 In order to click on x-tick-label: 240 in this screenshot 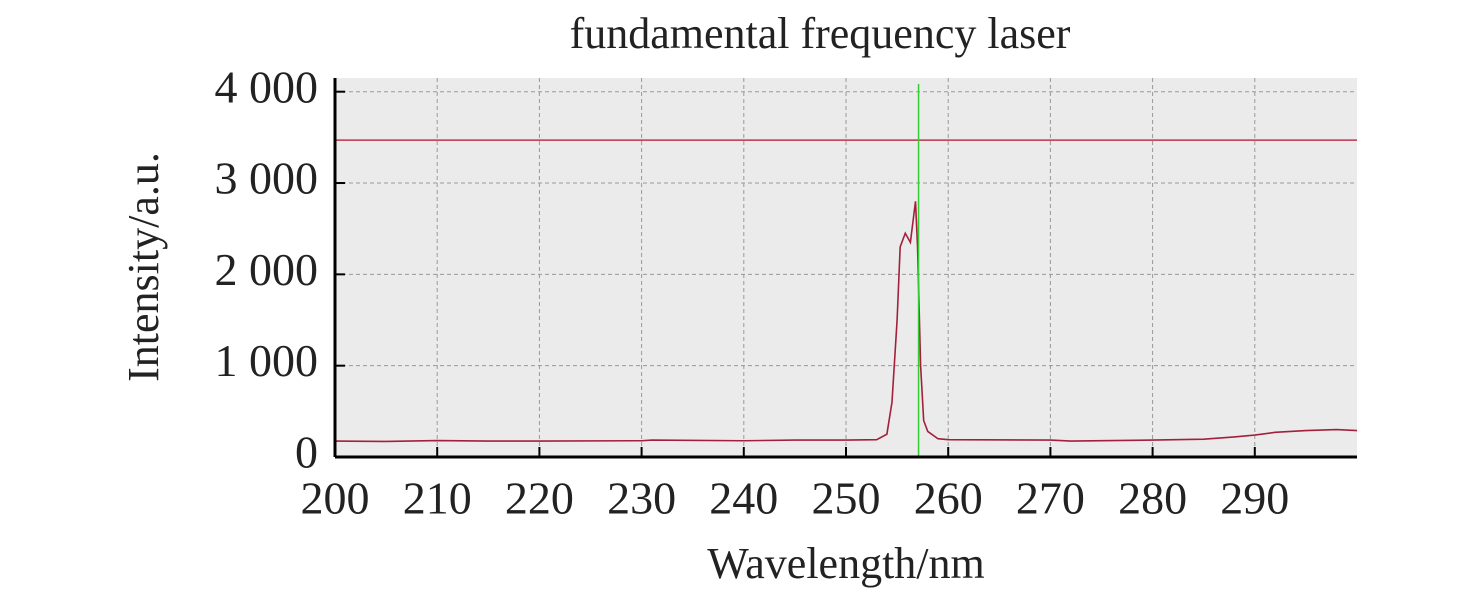, I will do `click(743, 498)`.